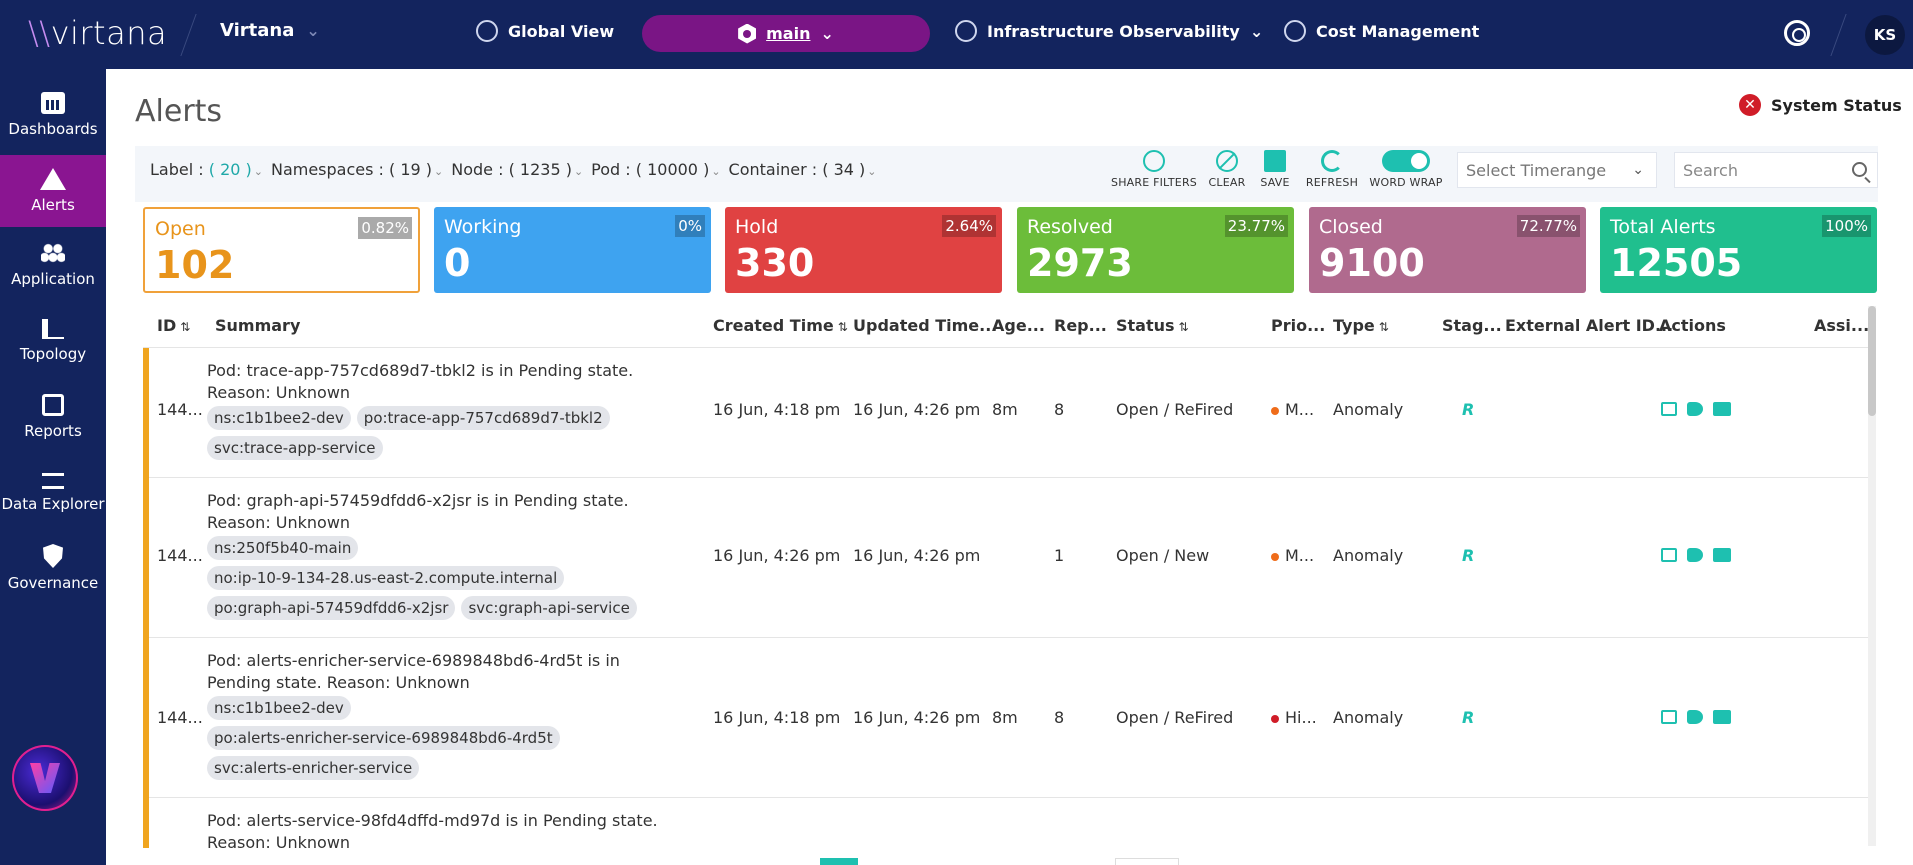  Describe the element at coordinates (1332, 169) in the screenshot. I see `refresh-button: REFRESH` at that location.